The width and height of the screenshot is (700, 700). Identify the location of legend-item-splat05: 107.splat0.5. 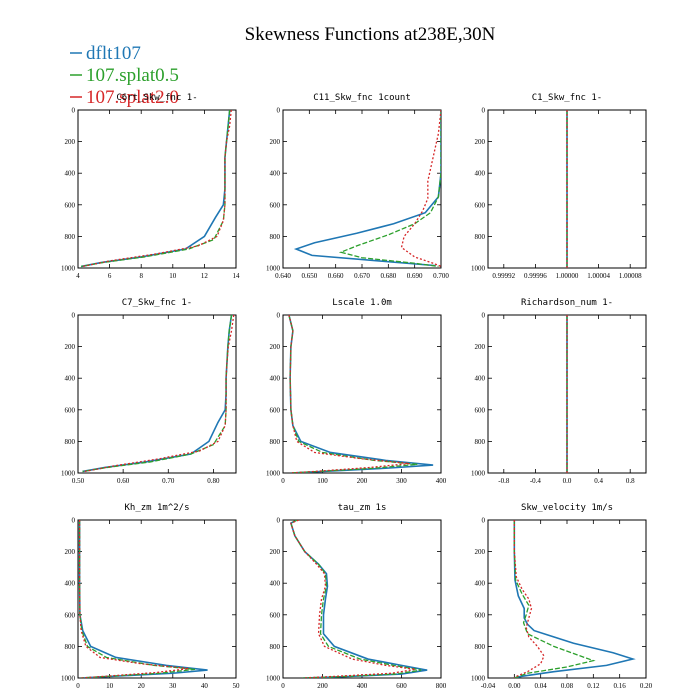
(124, 75).